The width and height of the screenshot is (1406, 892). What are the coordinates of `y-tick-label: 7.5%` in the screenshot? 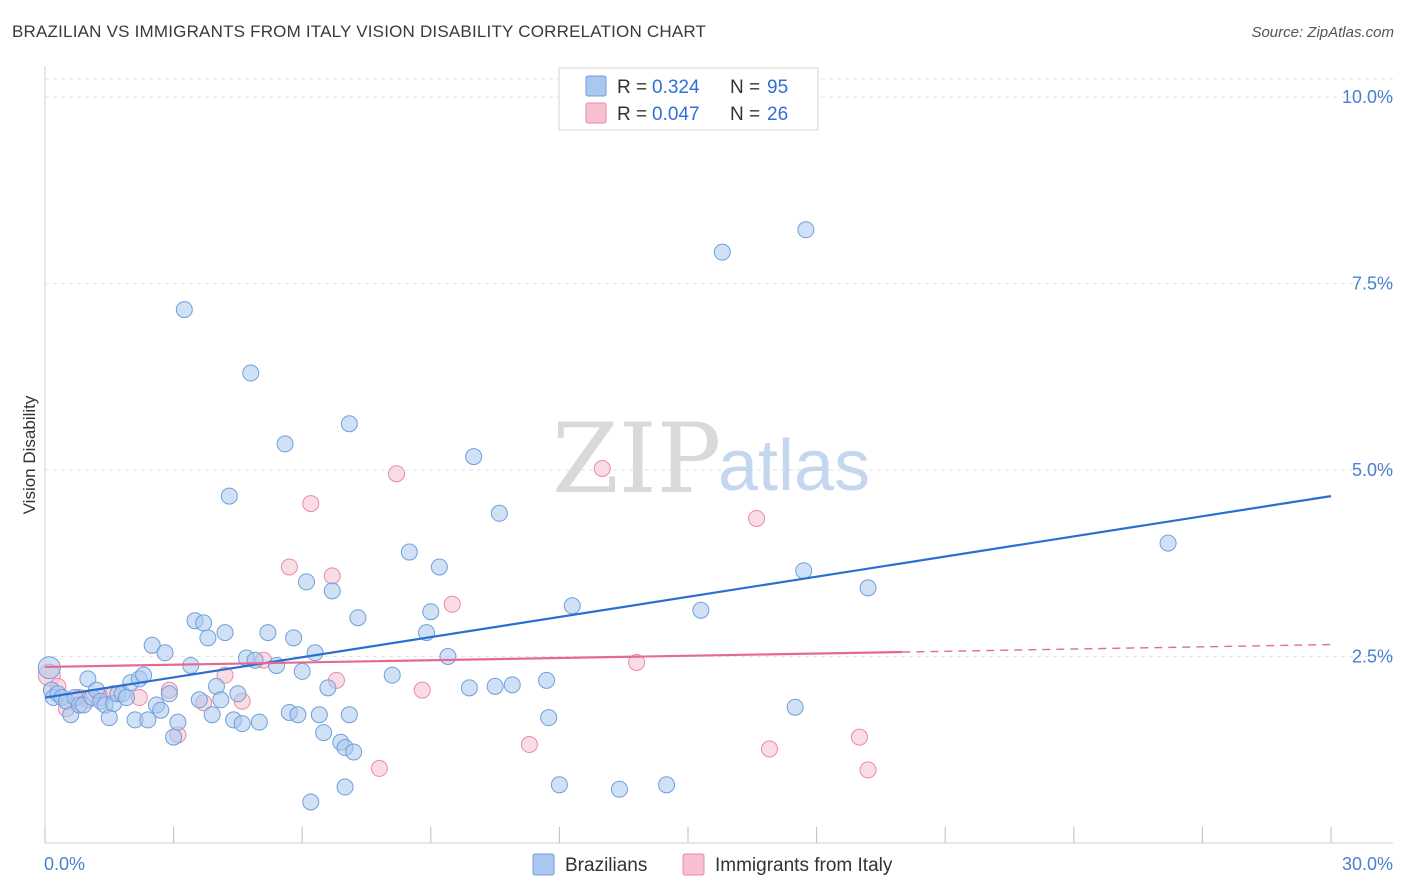 It's located at (1372, 284).